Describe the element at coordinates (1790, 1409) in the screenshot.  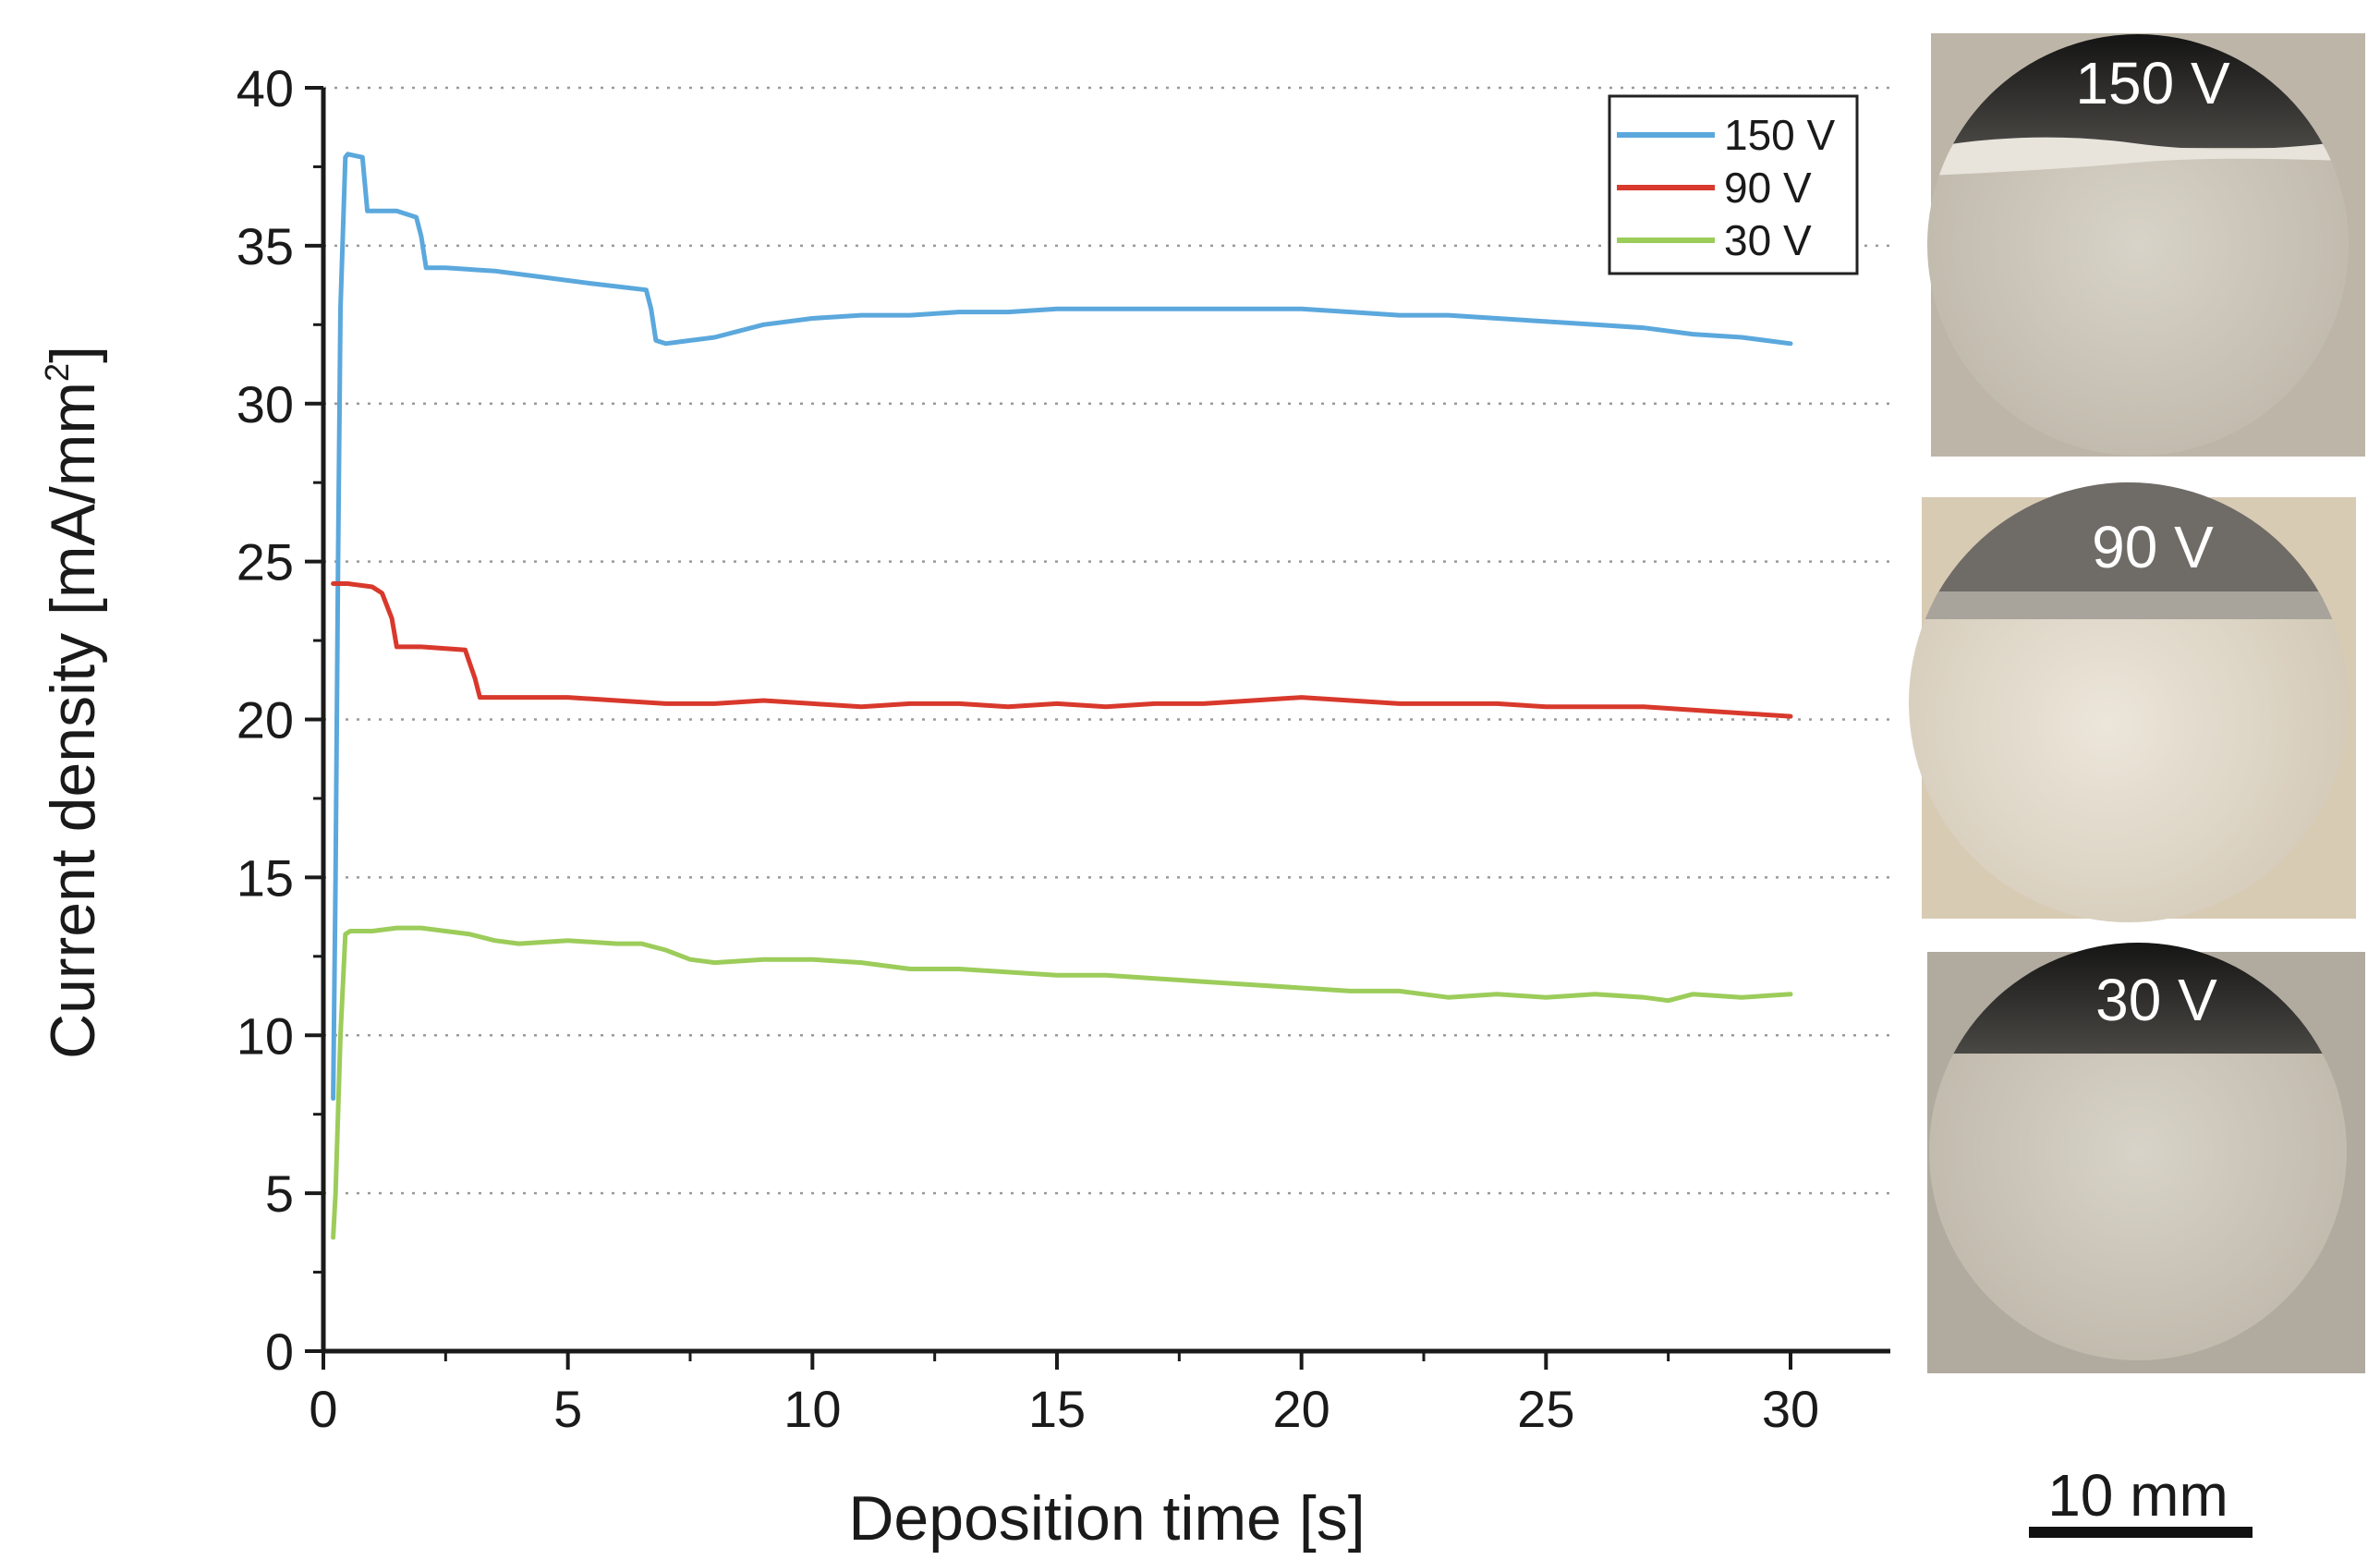
I see `x-tick-label-30: 30` at that location.